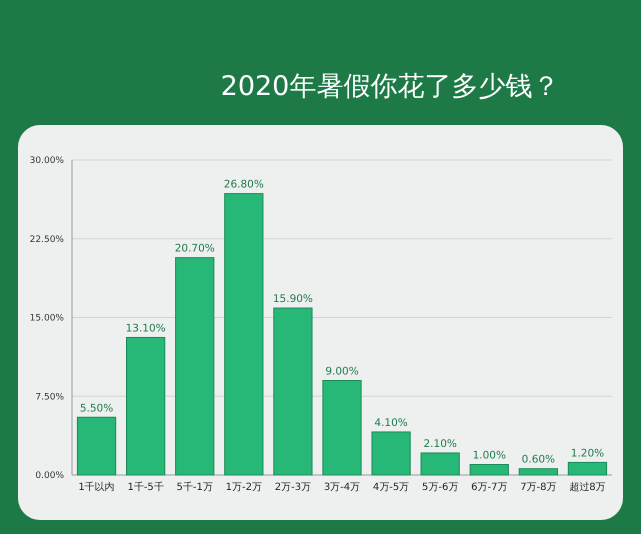 This screenshot has width=641, height=534. Describe the element at coordinates (244, 184) in the screenshot. I see `data-label: 26.80%` at that location.